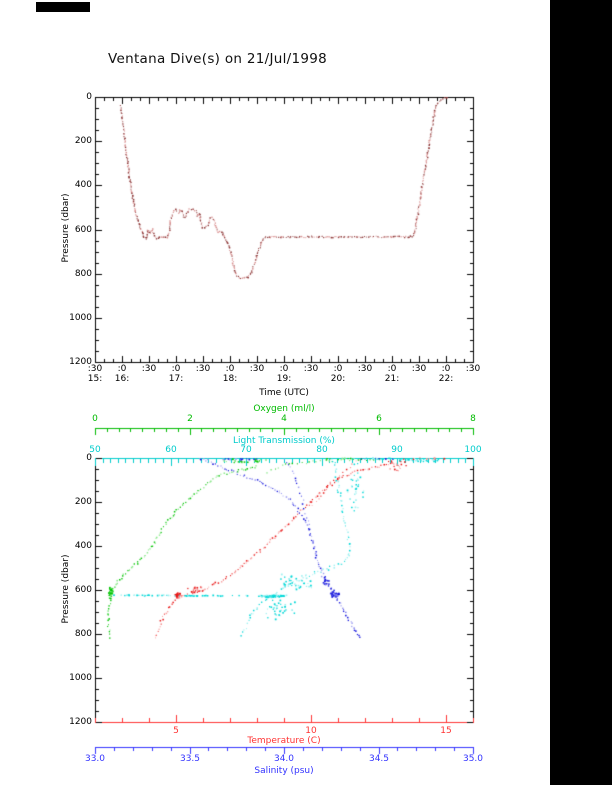 The height and width of the screenshot is (785, 612). What do you see at coordinates (95, 379) in the screenshot?
I see `time-hour-tick-label: 15:` at bounding box center [95, 379].